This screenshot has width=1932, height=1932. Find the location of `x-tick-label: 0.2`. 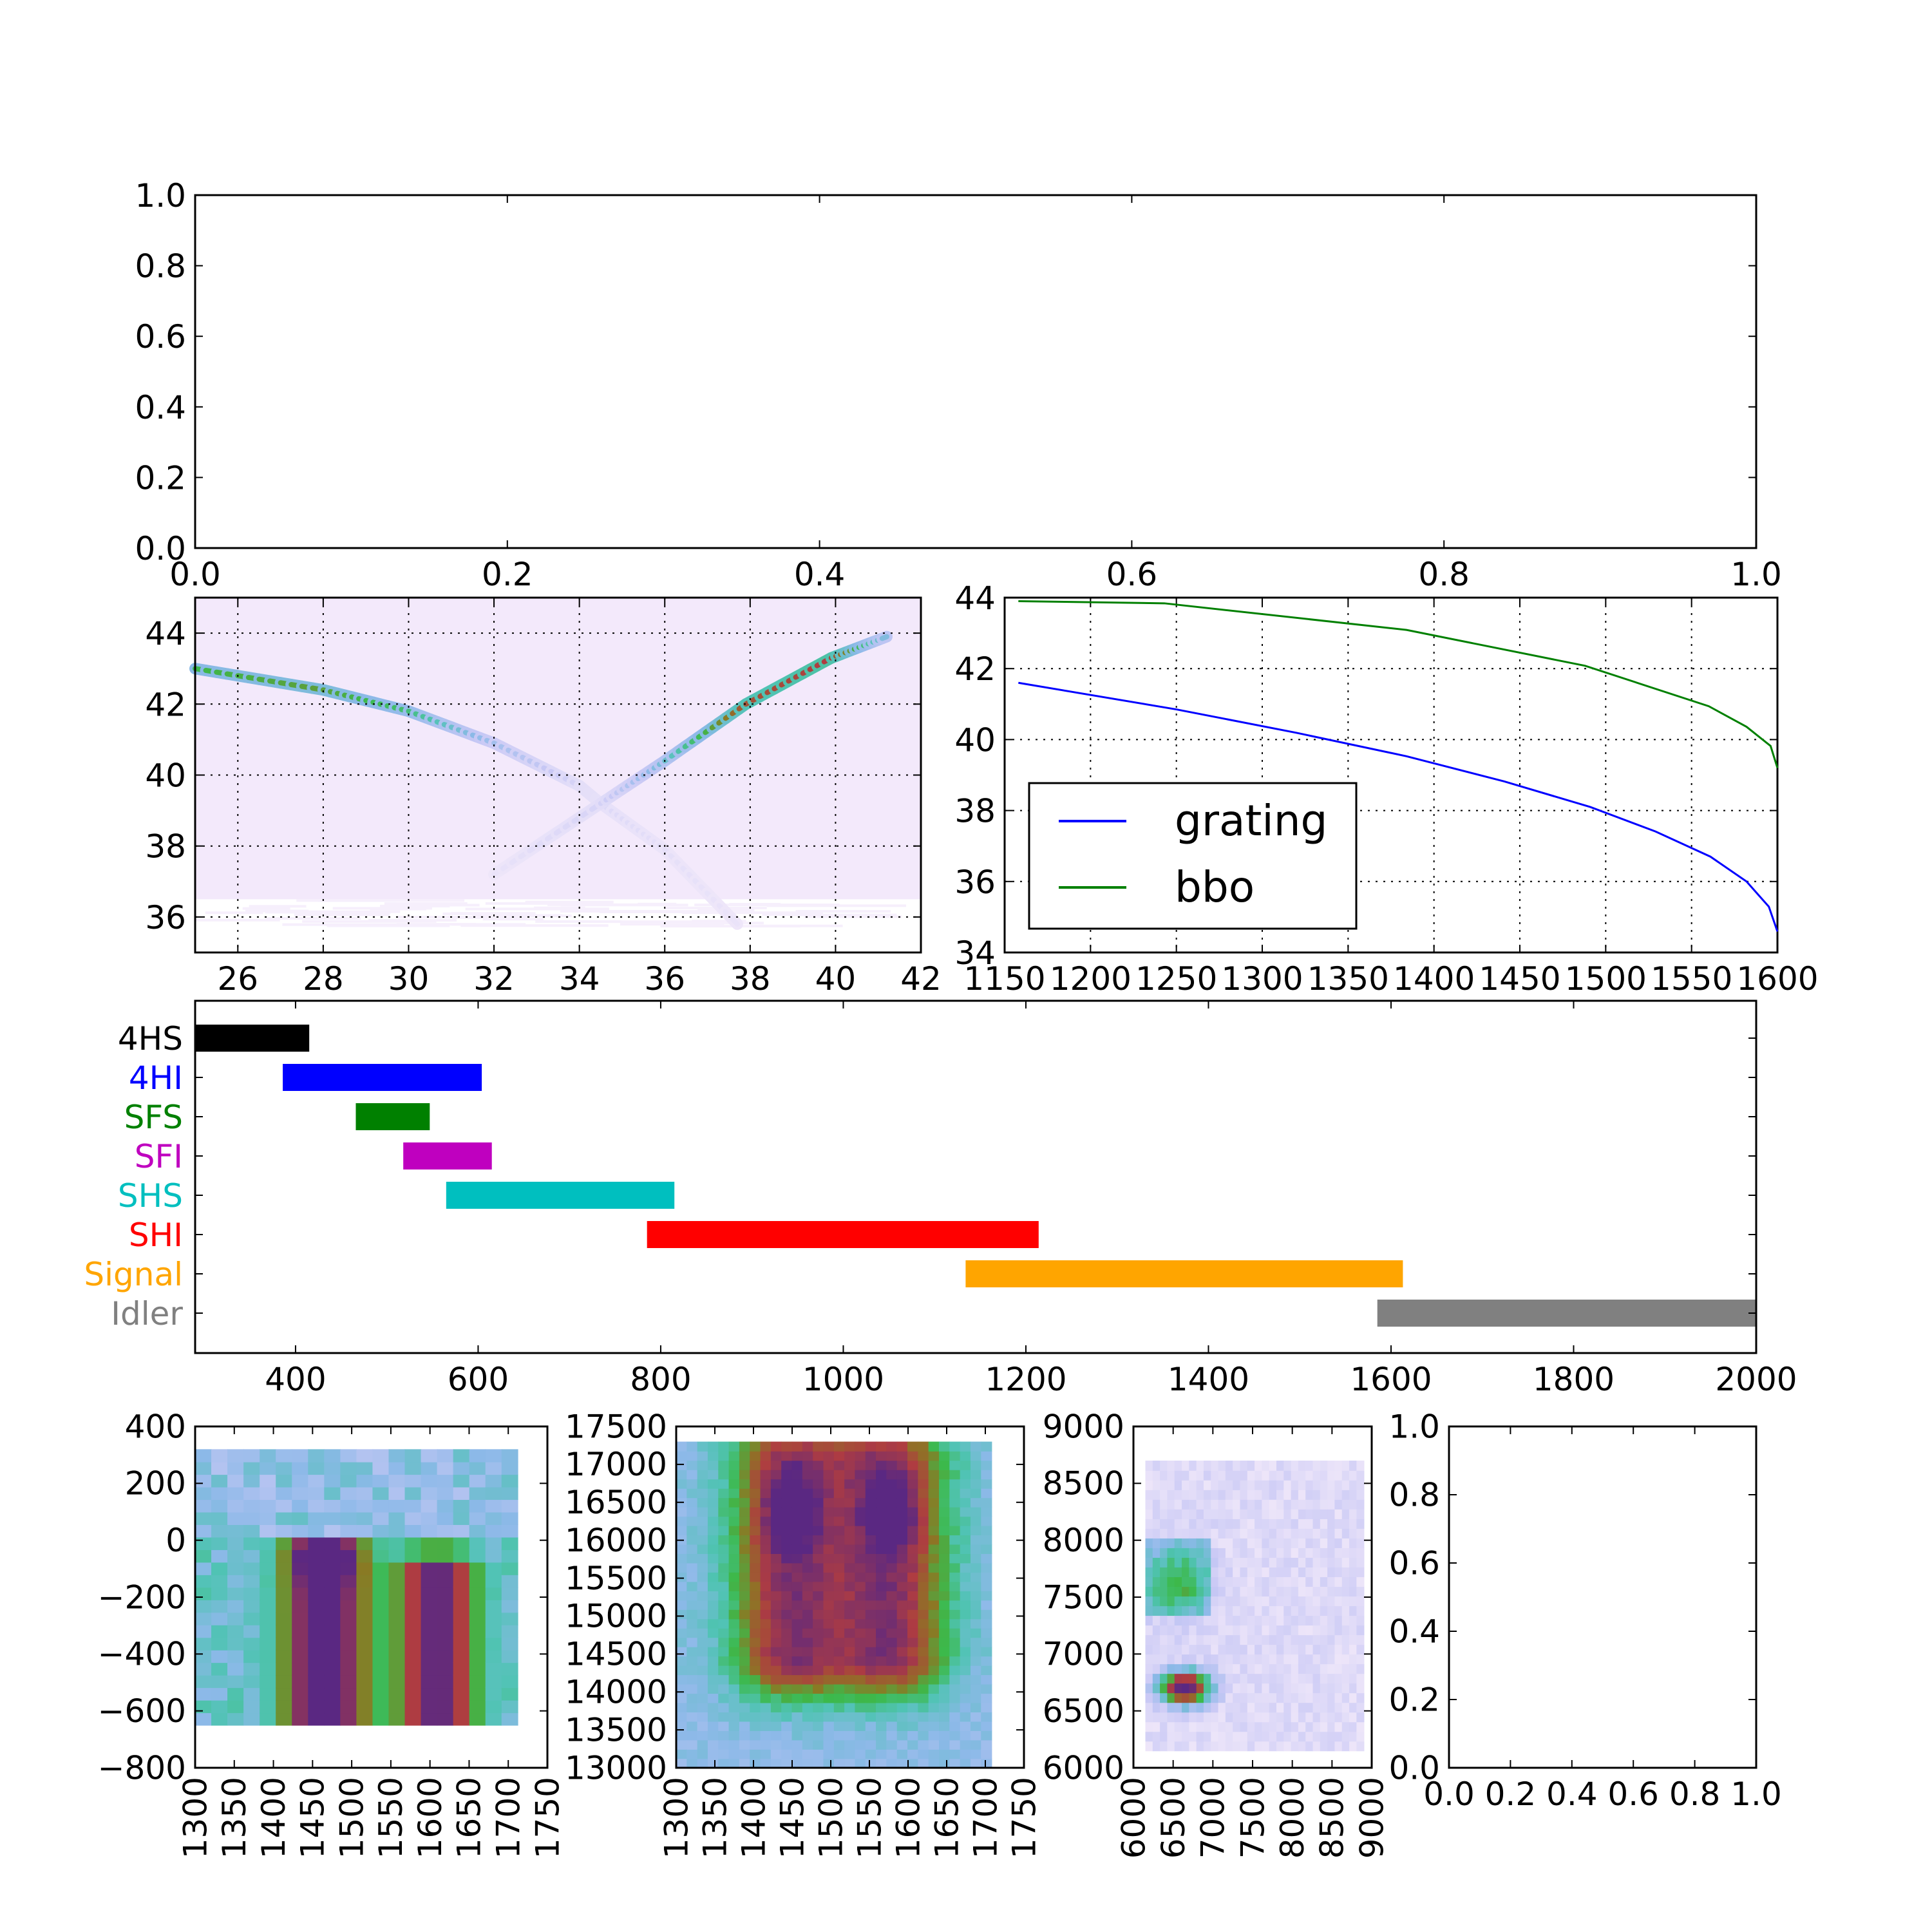

x-tick-label: 0.2 is located at coordinates (508, 574).